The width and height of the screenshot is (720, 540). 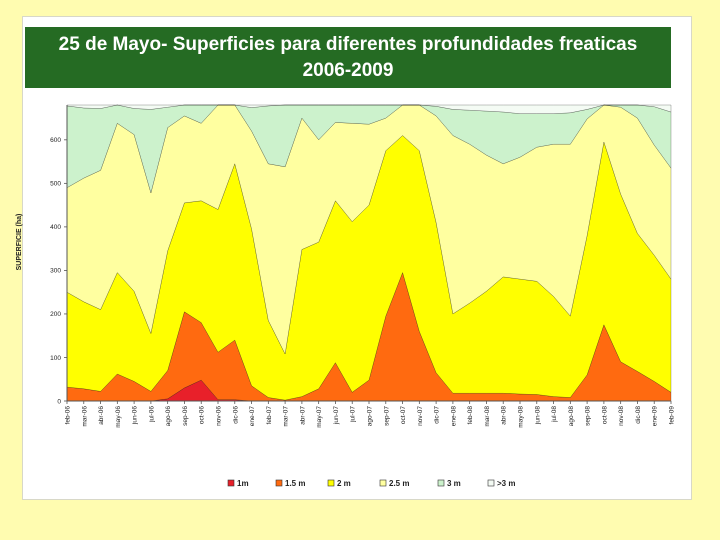 I want to click on x-tick-label: ene-08, so click(x=453, y=416).